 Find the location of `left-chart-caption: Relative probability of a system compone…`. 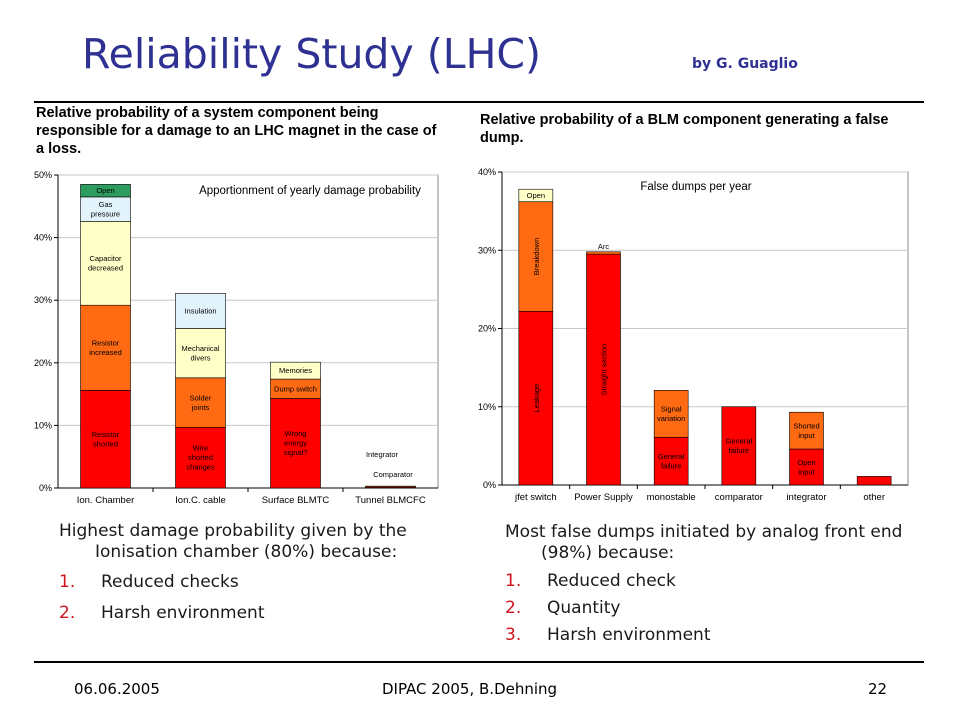

left-chart-caption: Relative probability of a system compone… is located at coordinates (236, 131).